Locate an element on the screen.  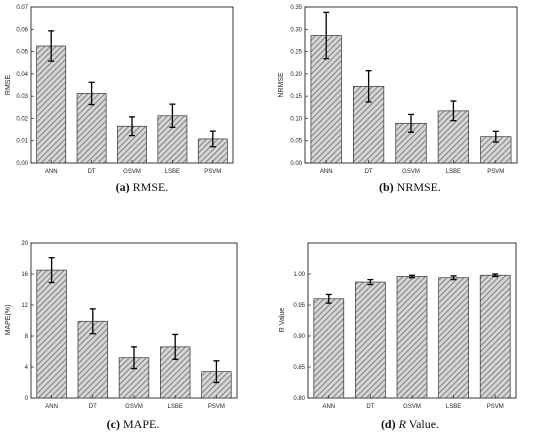
bar-gsvm is located at coordinates (412, 337).